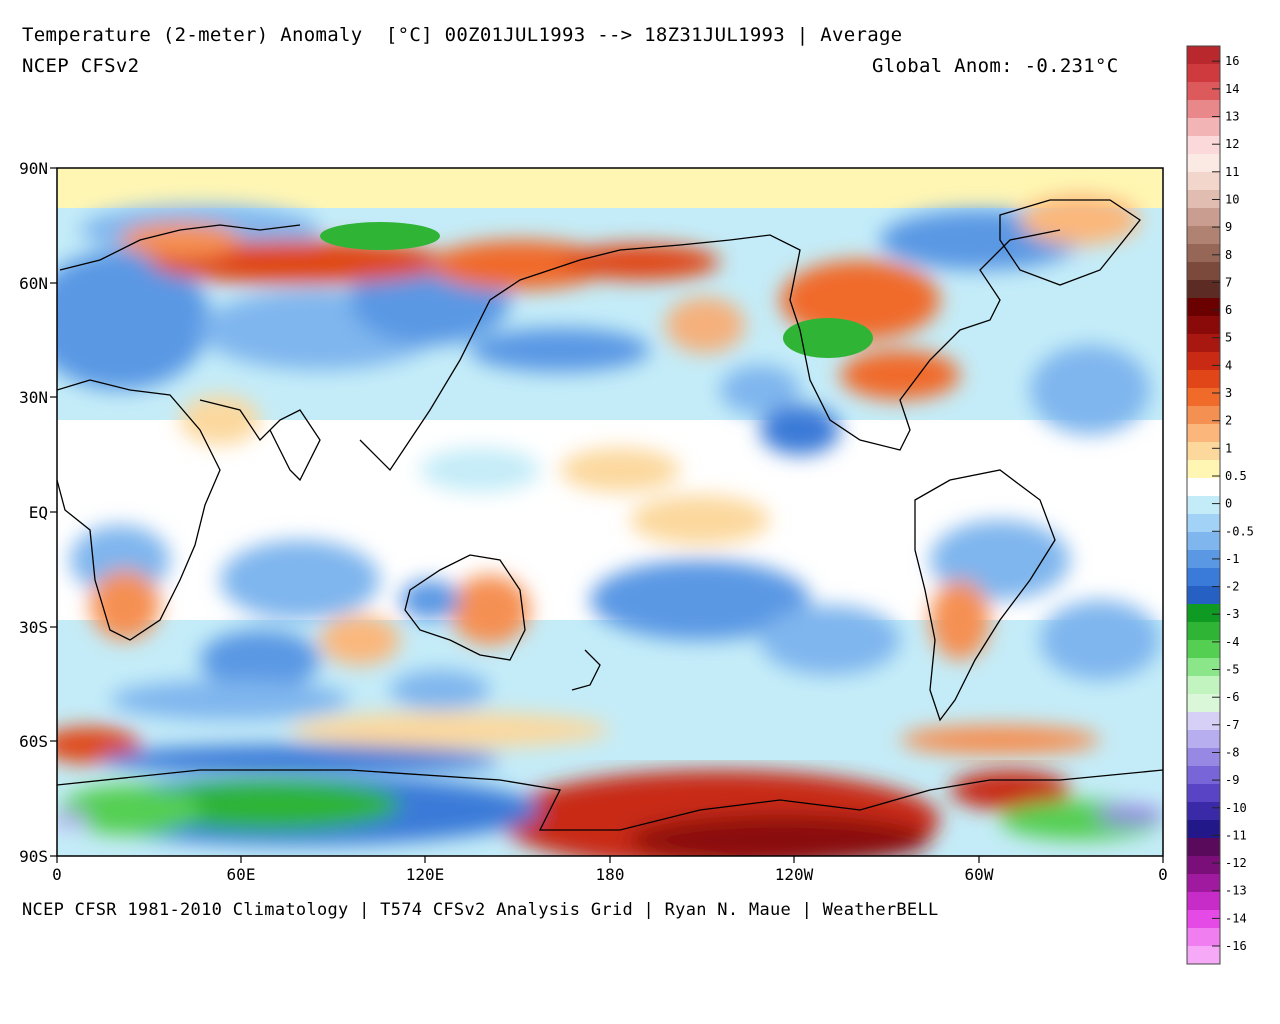 This screenshot has width=1280, height=1024. Describe the element at coordinates (1228, 282) in the screenshot. I see `colorbar-label: 7` at that location.